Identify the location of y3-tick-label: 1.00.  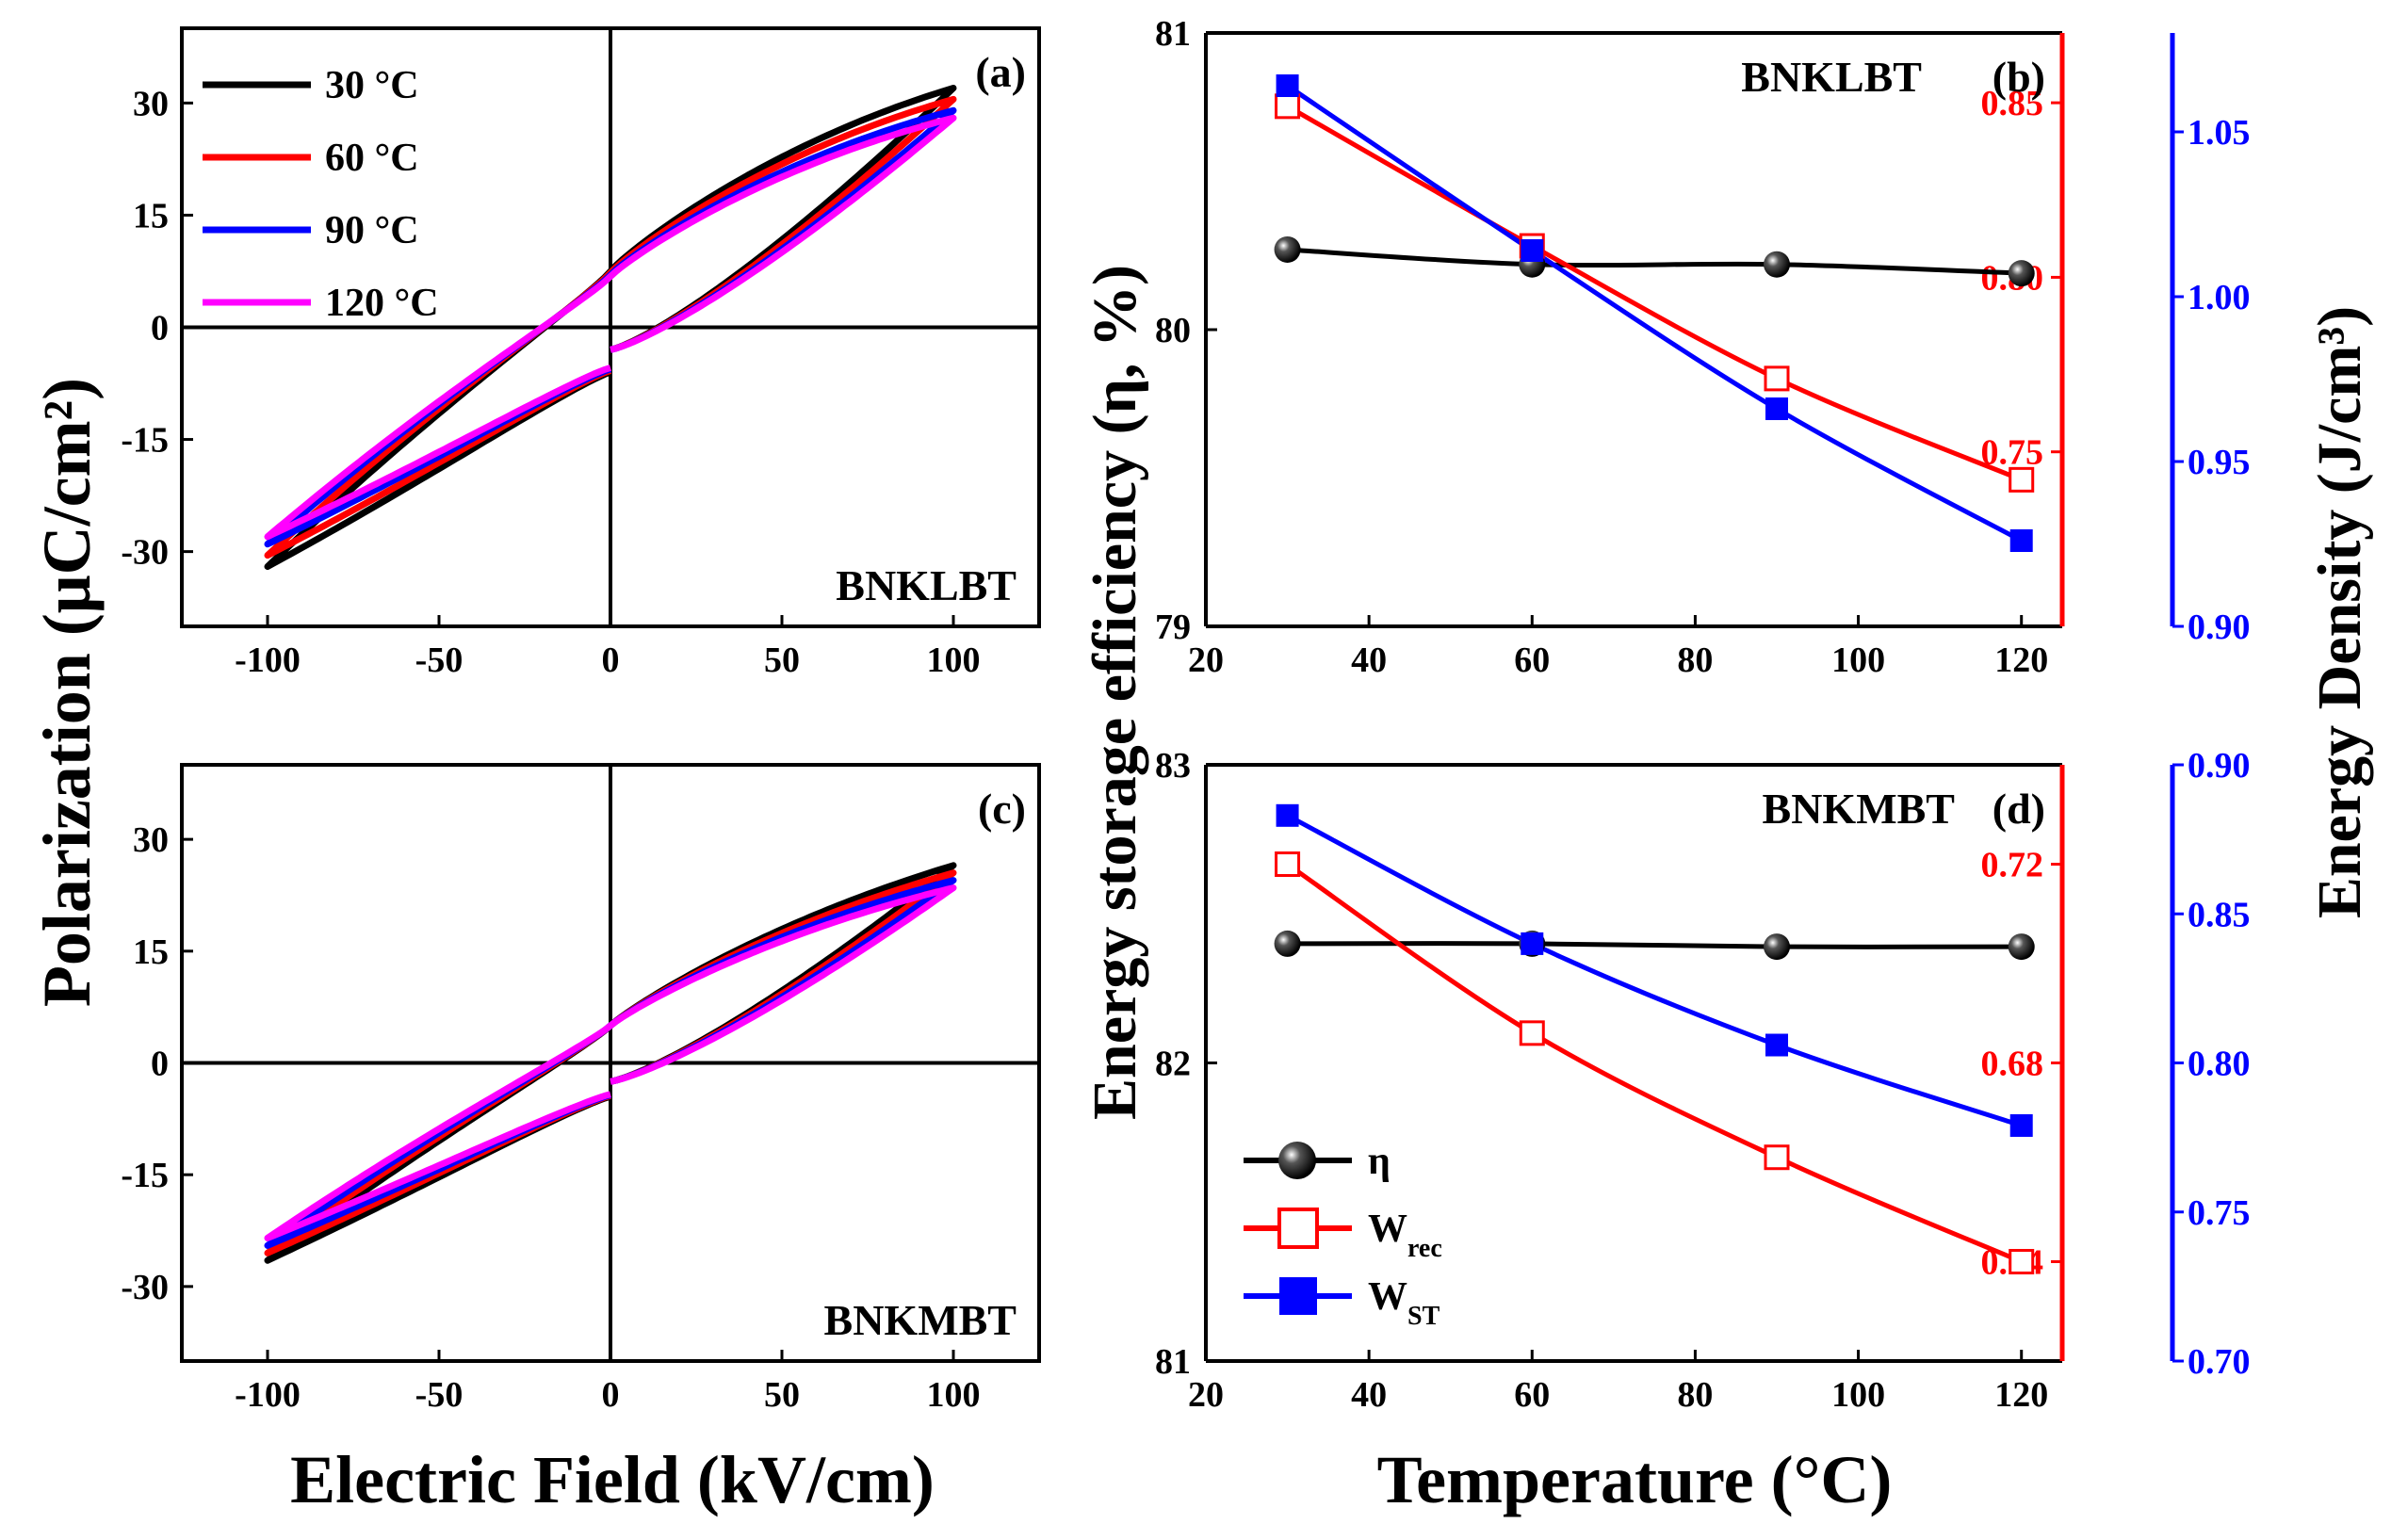
(2219, 297).